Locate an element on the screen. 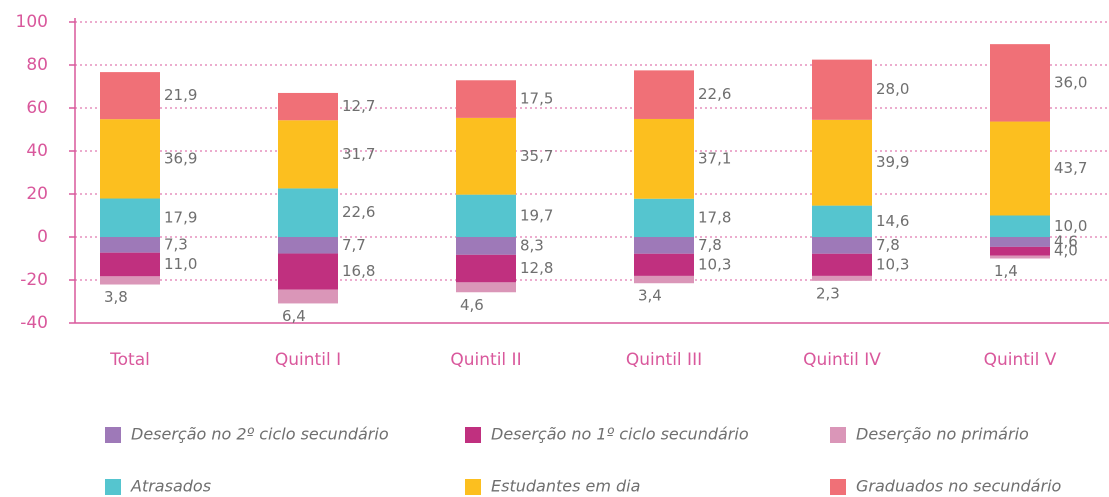  legend-label: Deserção no primário is located at coordinates (942, 434).